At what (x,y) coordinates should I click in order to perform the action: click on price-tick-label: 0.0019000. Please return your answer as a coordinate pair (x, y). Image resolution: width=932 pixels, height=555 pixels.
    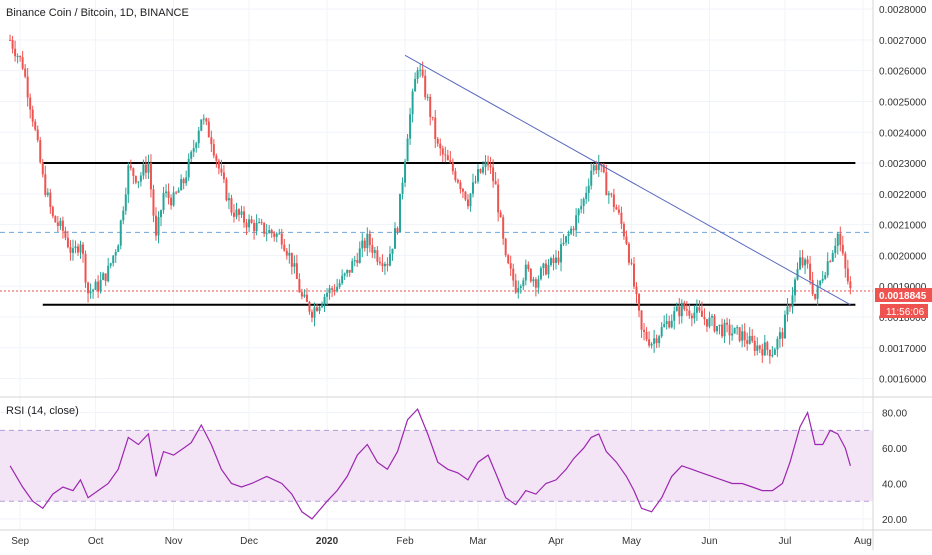
    Looking at the image, I should click on (903, 287).